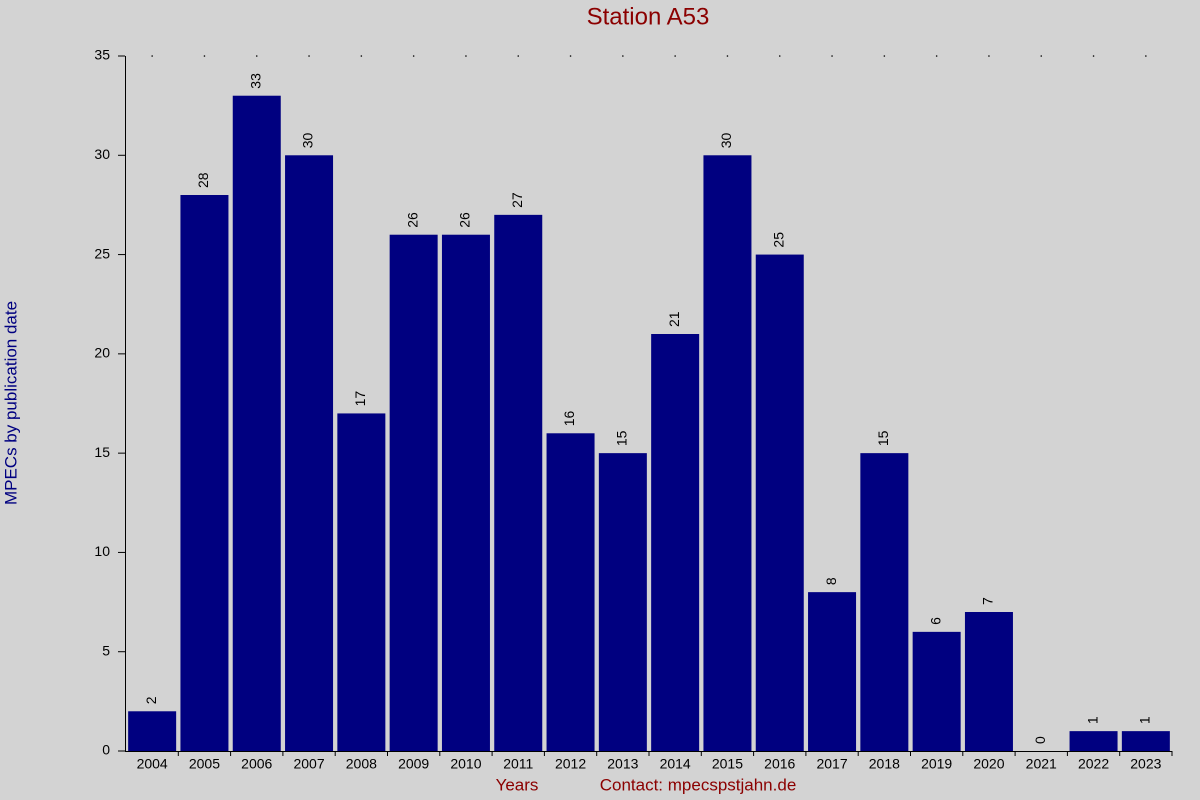 Image resolution: width=1200 pixels, height=800 pixels. What do you see at coordinates (675, 764) in the screenshot?
I see `x-tick-label: 2014` at bounding box center [675, 764].